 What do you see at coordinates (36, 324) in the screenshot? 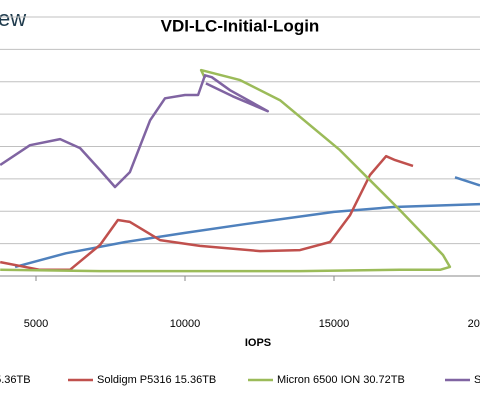
I see `x-tick-label: 5000` at bounding box center [36, 324].